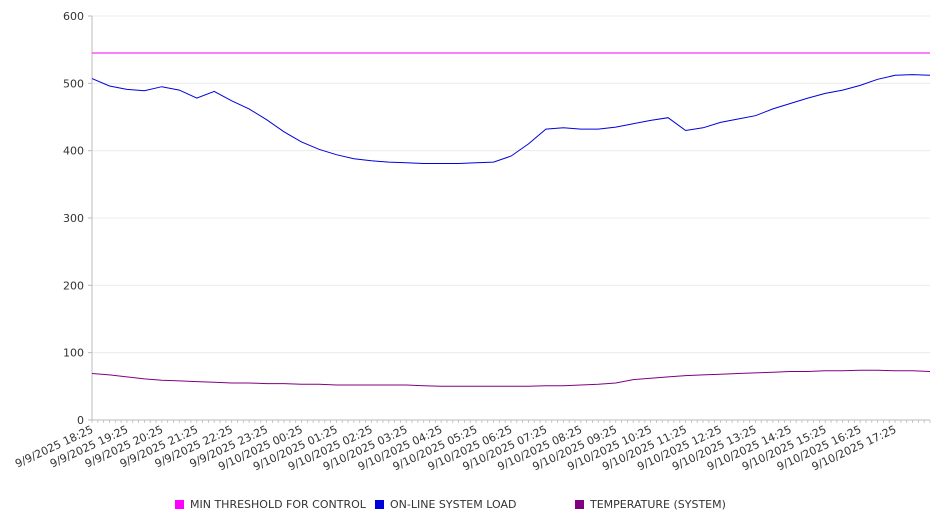 The width and height of the screenshot is (946, 530). I want to click on y-tick-labels: 0 100 200 300 400 500 600, so click(73, 218).